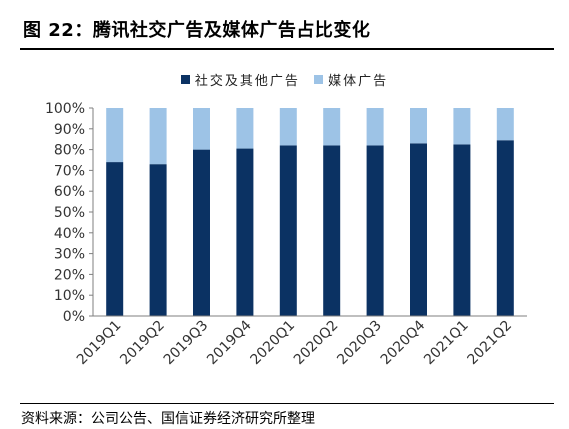 The height and width of the screenshot is (429, 569). I want to click on chart-legend: 社交及其他广告 媒体广告, so click(284, 79).